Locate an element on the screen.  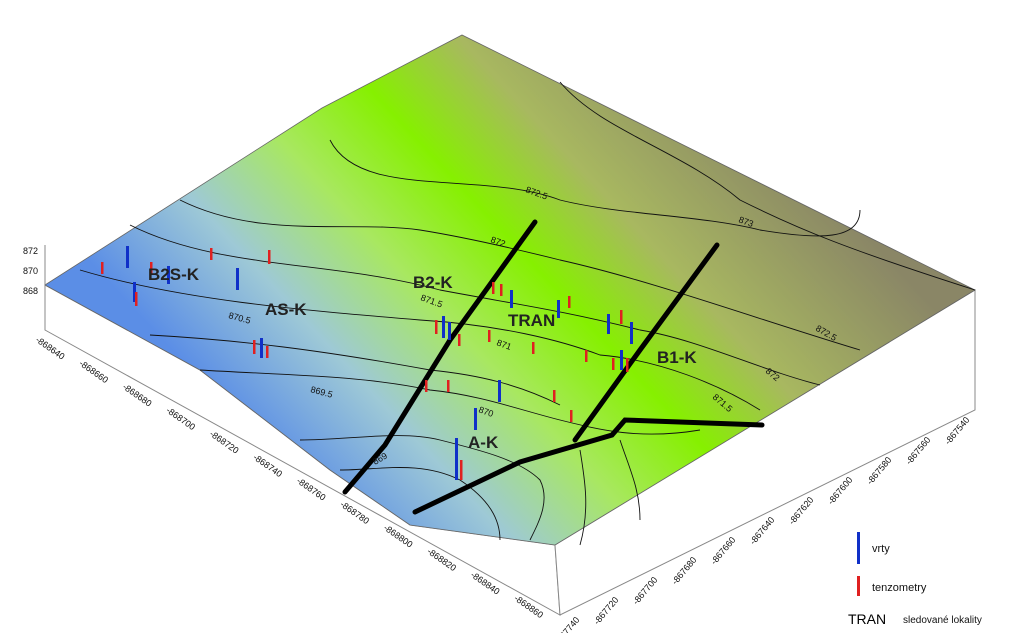
contour-label: 871 is located at coordinates (504, 344).